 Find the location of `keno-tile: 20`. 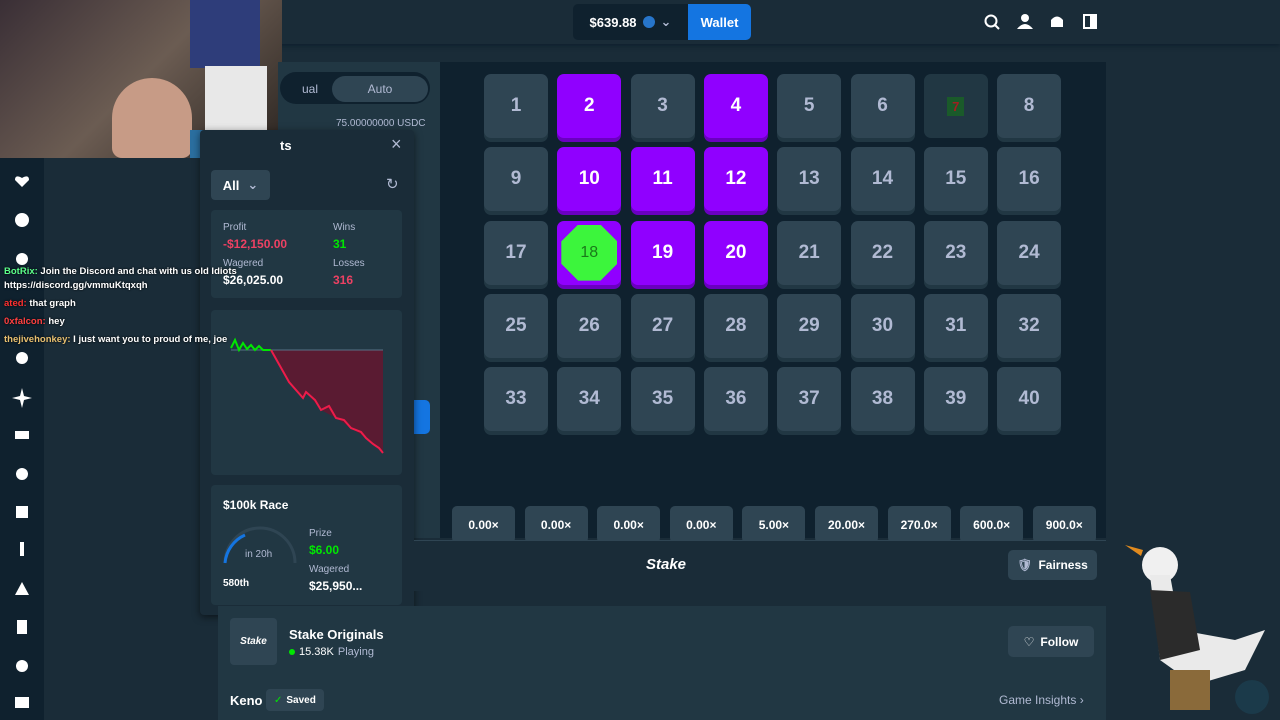

keno-tile: 20 is located at coordinates (735, 252).